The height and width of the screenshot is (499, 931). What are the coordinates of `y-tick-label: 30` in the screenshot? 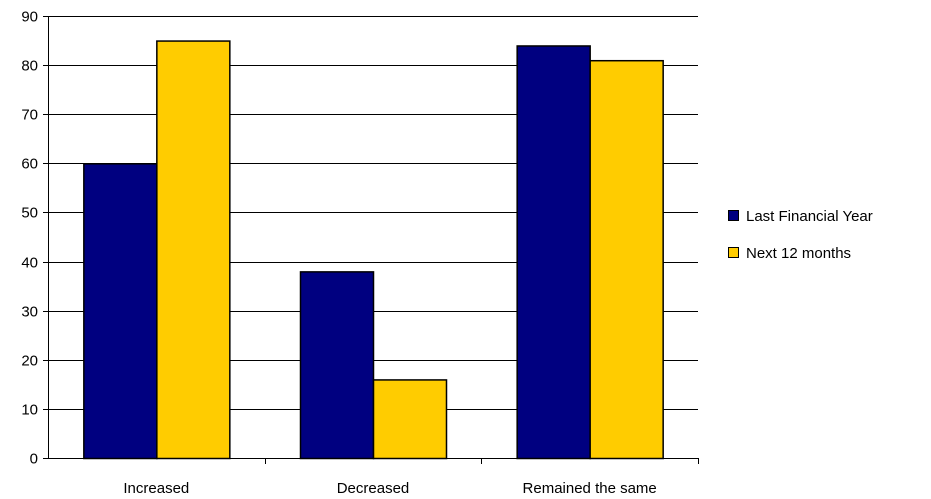 It's located at (29, 312).